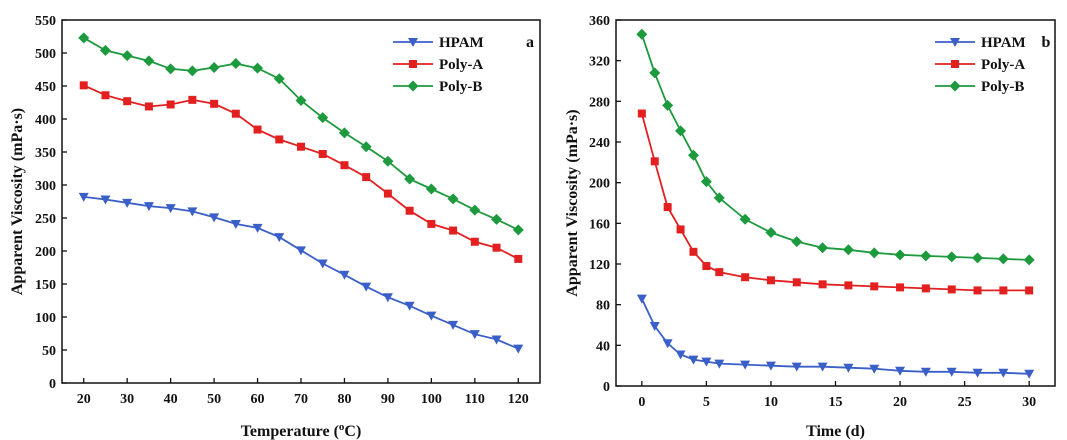 The width and height of the screenshot is (1067, 440). I want to click on x-tick-label: 90, so click(388, 399).